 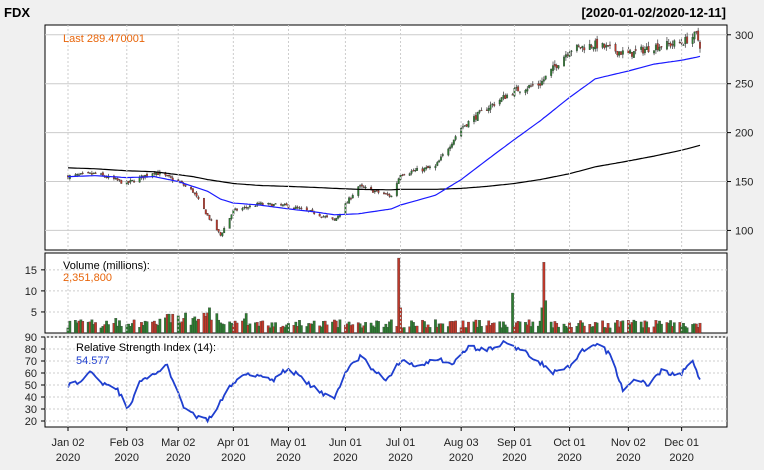 I want to click on x-tick-label-month: Jan 02, so click(x=67, y=443).